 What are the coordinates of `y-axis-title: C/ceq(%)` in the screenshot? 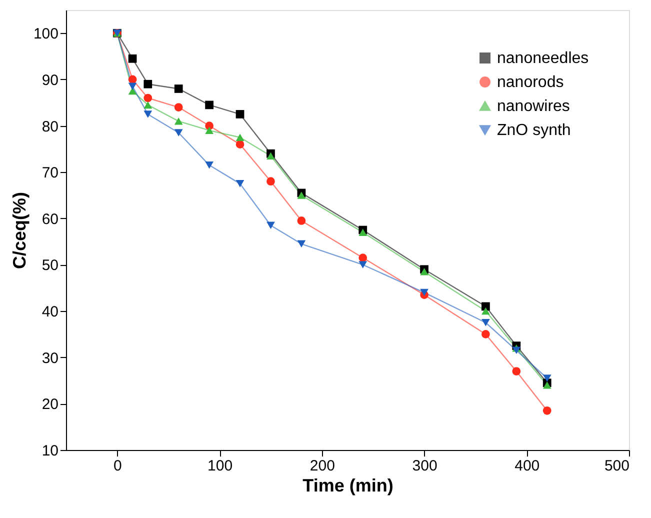 It's located at (19, 231).